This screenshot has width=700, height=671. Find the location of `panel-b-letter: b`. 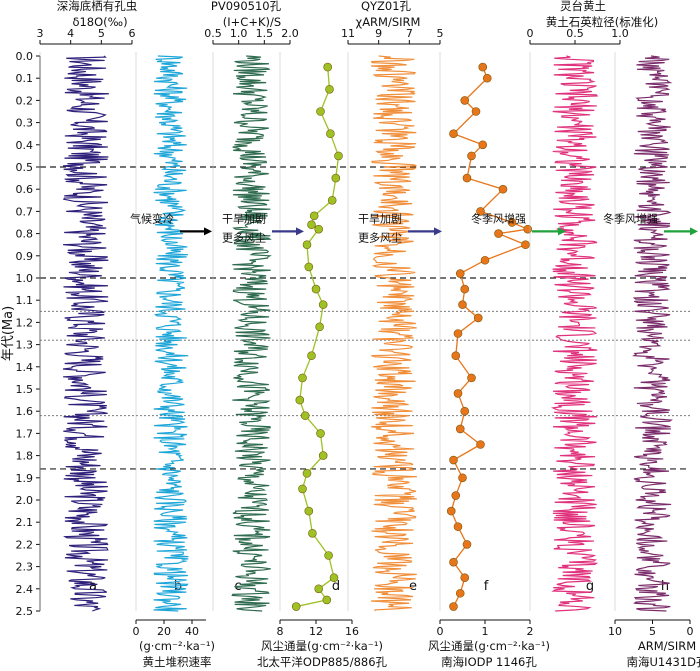

panel-b-letter: b is located at coordinates (178, 586).